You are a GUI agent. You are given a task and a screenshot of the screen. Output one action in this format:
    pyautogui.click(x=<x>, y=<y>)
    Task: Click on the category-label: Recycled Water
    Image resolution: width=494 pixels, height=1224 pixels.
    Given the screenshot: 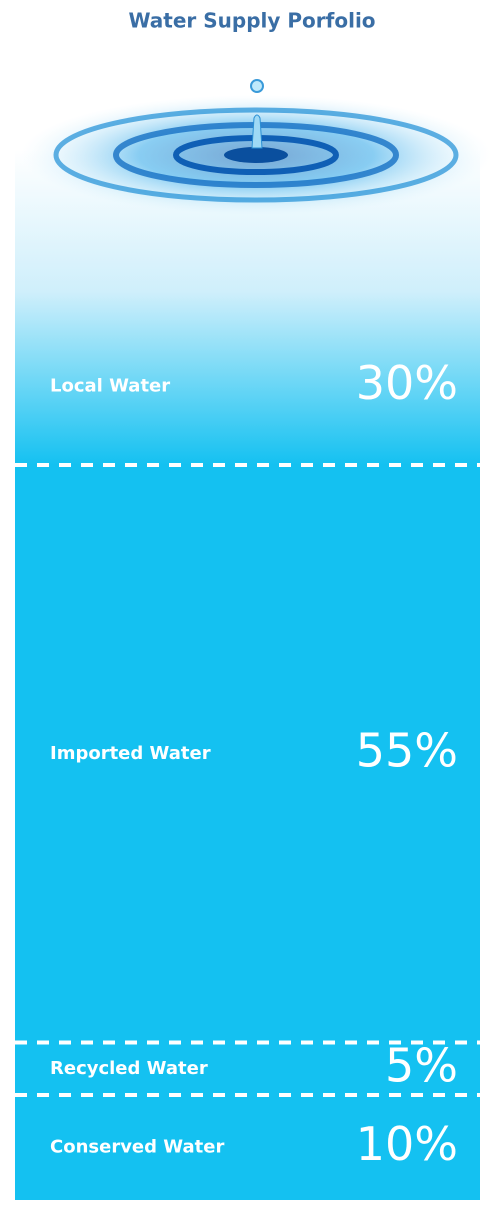 What is the action you would take?
    pyautogui.click(x=129, y=1068)
    